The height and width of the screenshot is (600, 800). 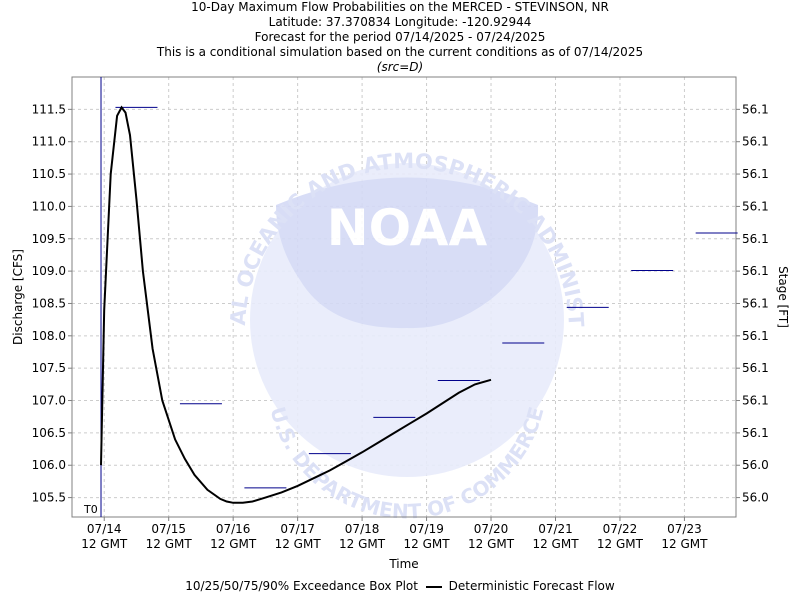 What do you see at coordinates (301, 586) in the screenshot?
I see `legend-box-plot-label: 10/25/50/75/90% Exceedance Box Plot` at bounding box center [301, 586].